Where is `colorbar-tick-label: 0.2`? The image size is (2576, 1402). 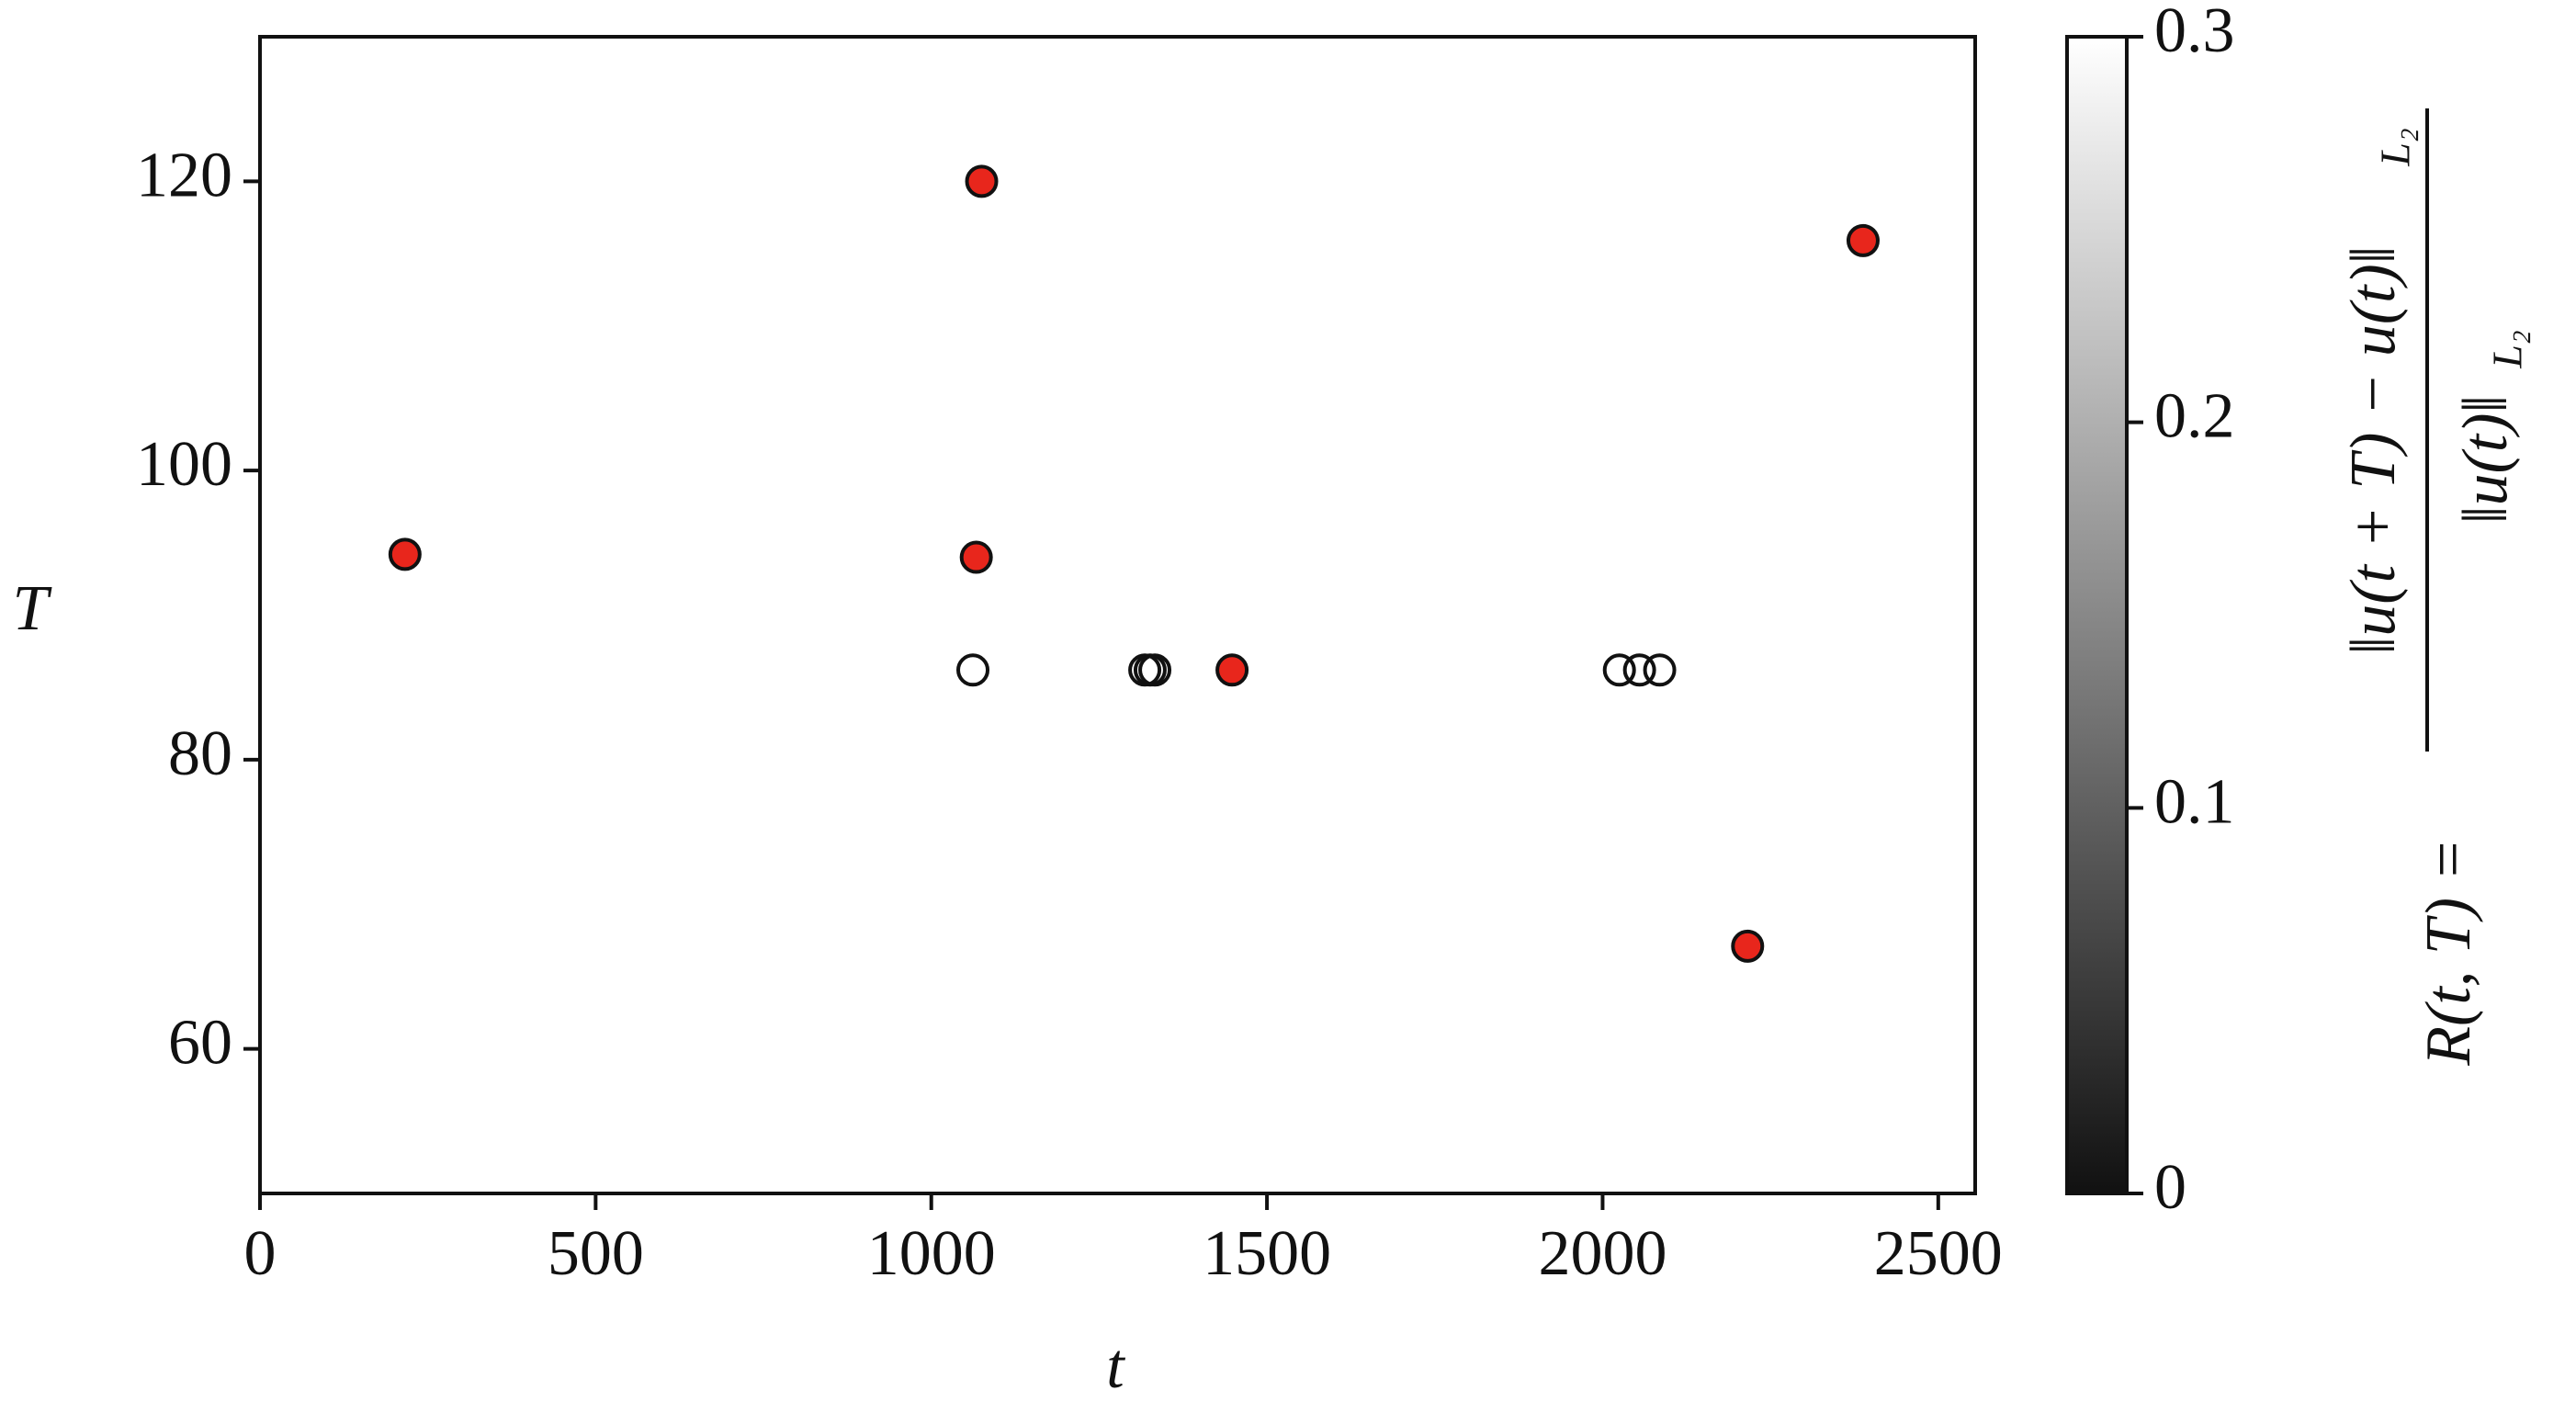
colorbar-tick-label: 0.2 is located at coordinates (2194, 416).